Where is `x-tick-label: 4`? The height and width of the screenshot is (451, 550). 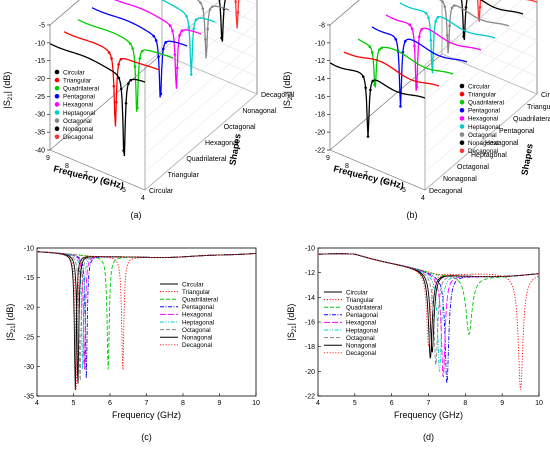 x-tick-label: 4 is located at coordinates (423, 198).